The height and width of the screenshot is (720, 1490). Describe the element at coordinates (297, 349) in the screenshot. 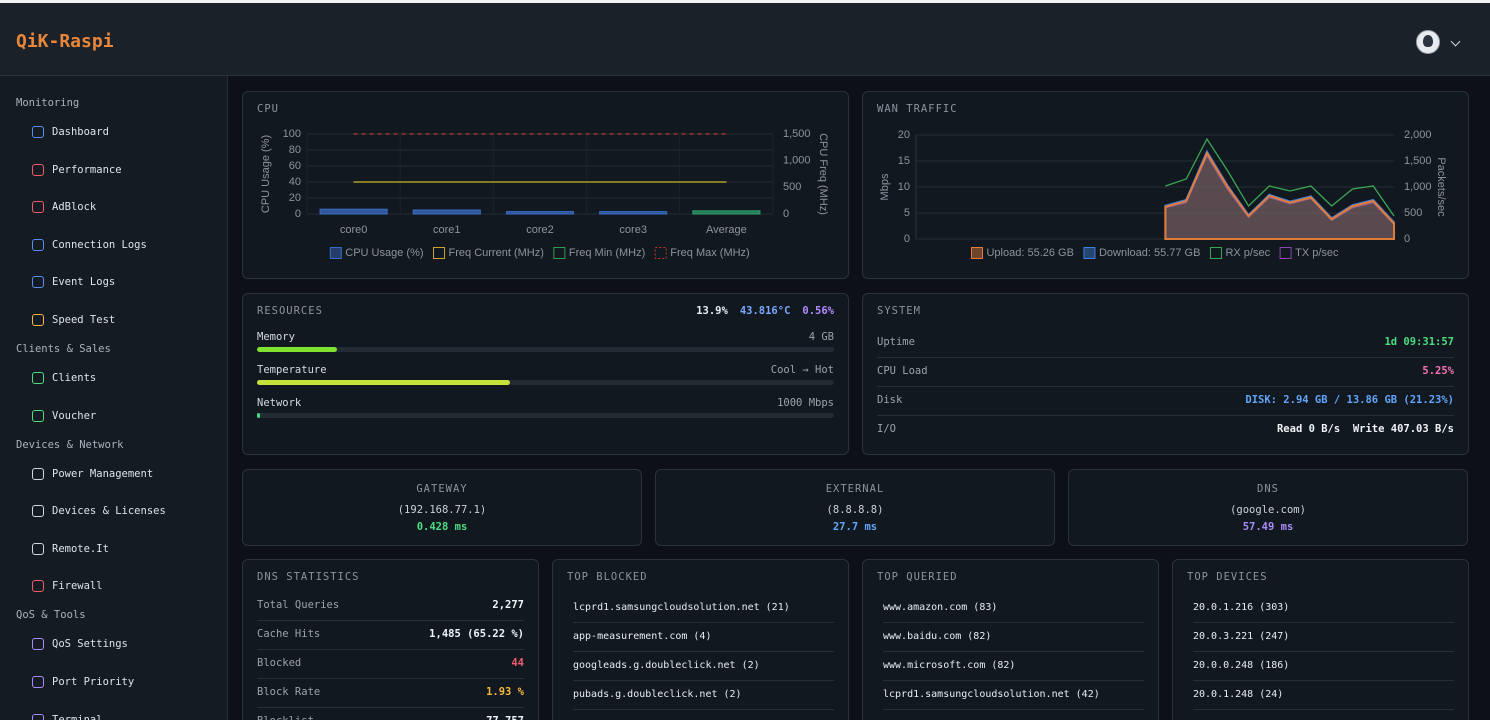

I see `progress-bar` at that location.